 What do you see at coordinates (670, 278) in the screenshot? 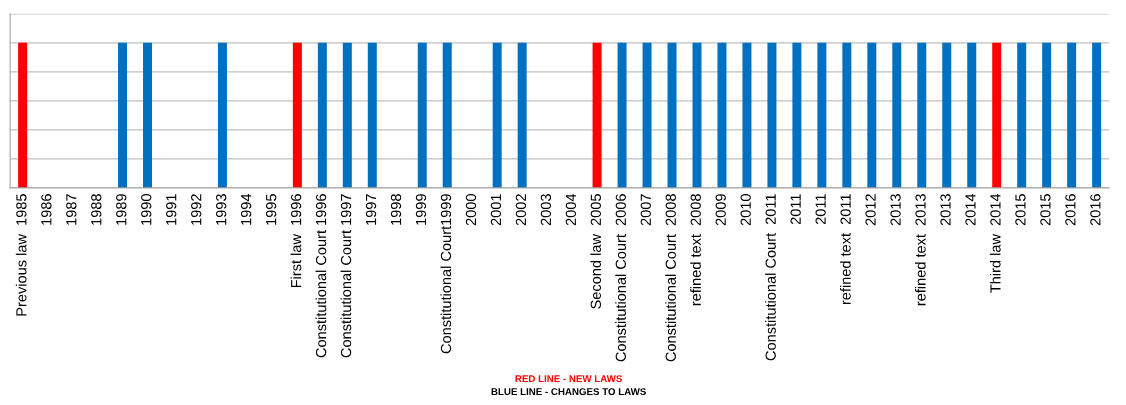
I see `x-tick-label: Constitutional Court 2008` at bounding box center [670, 278].